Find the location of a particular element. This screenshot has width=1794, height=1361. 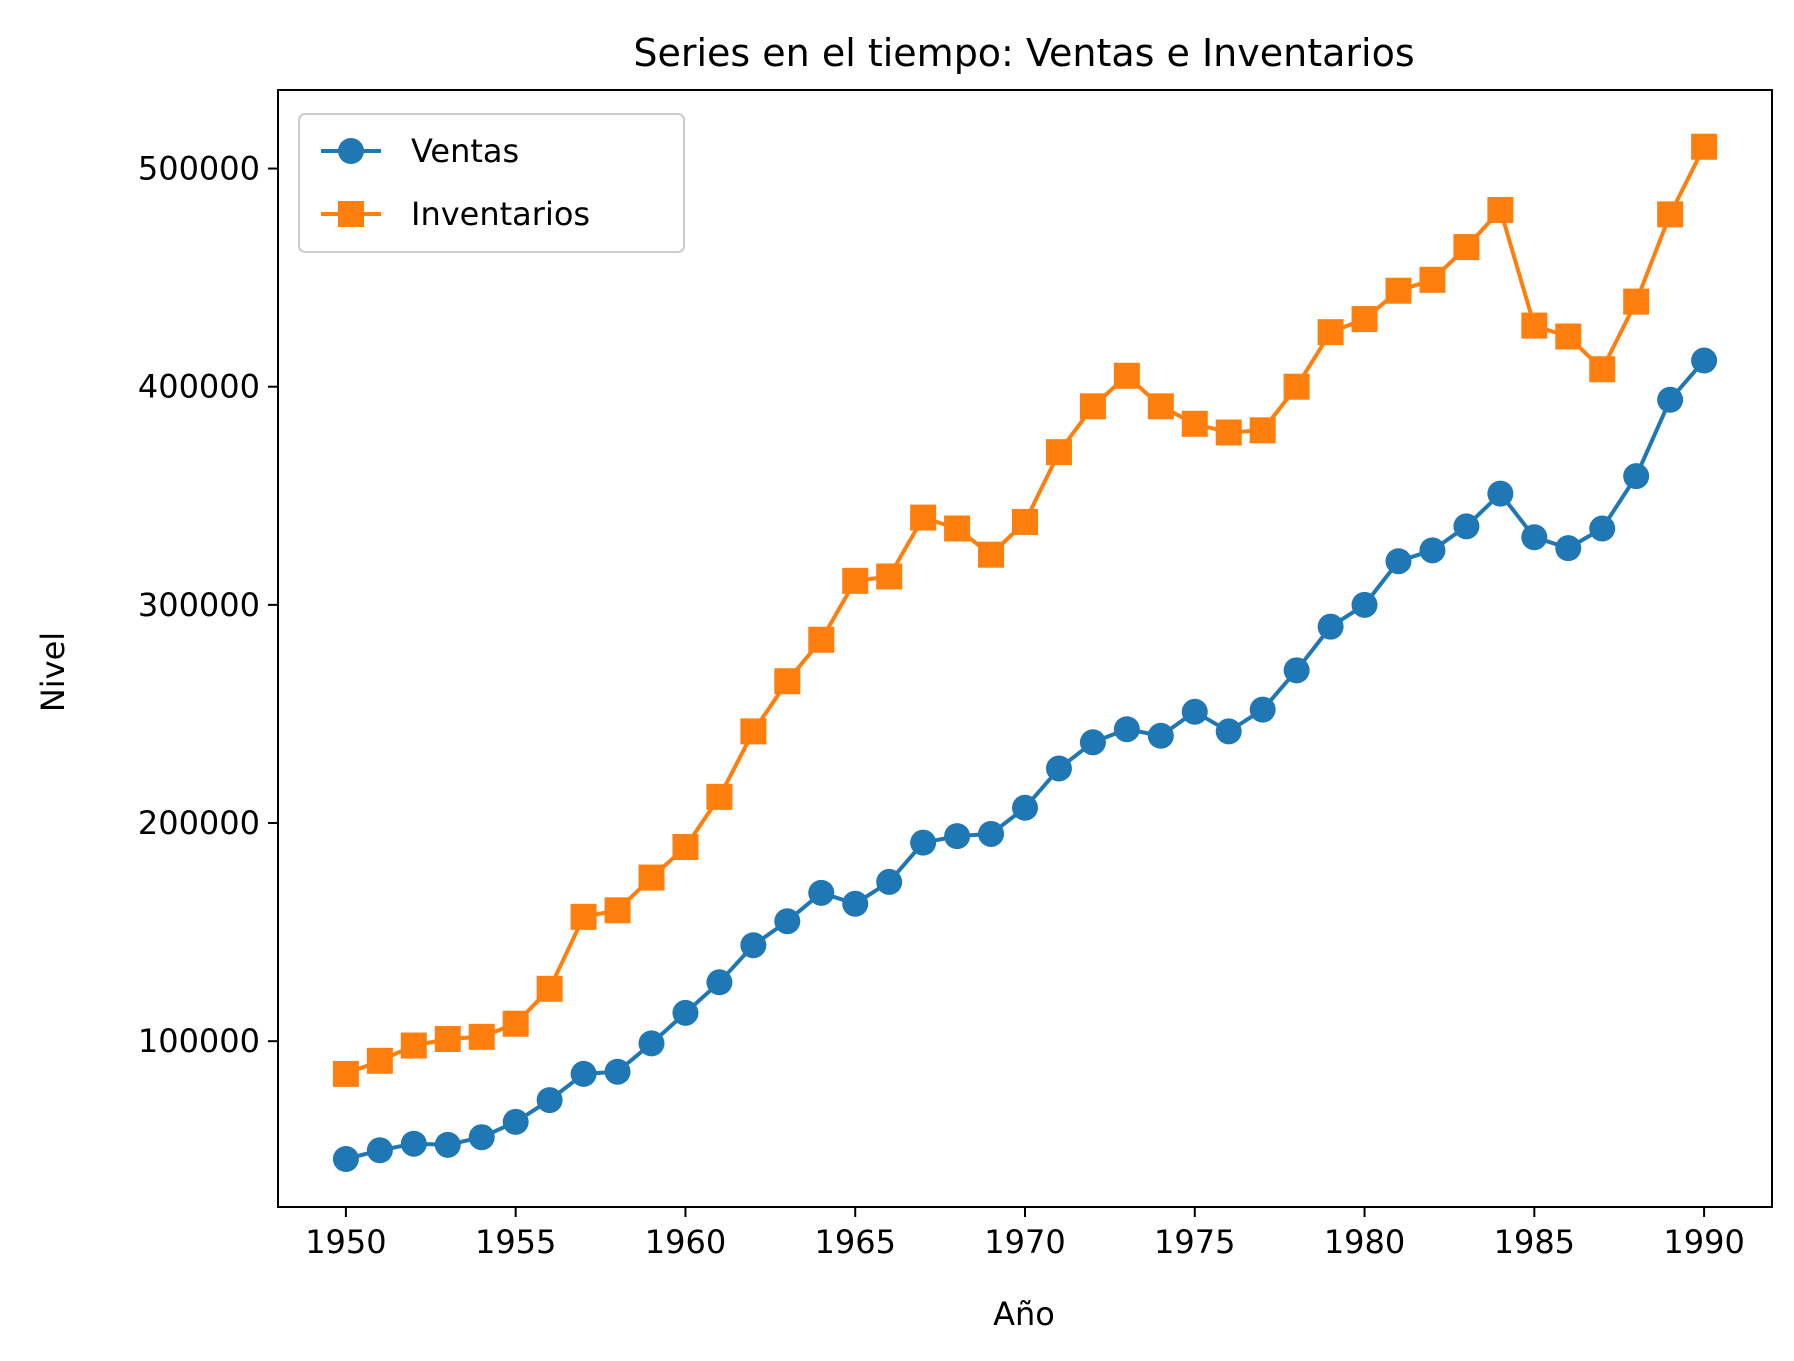

legend-marker-square is located at coordinates (351, 214).